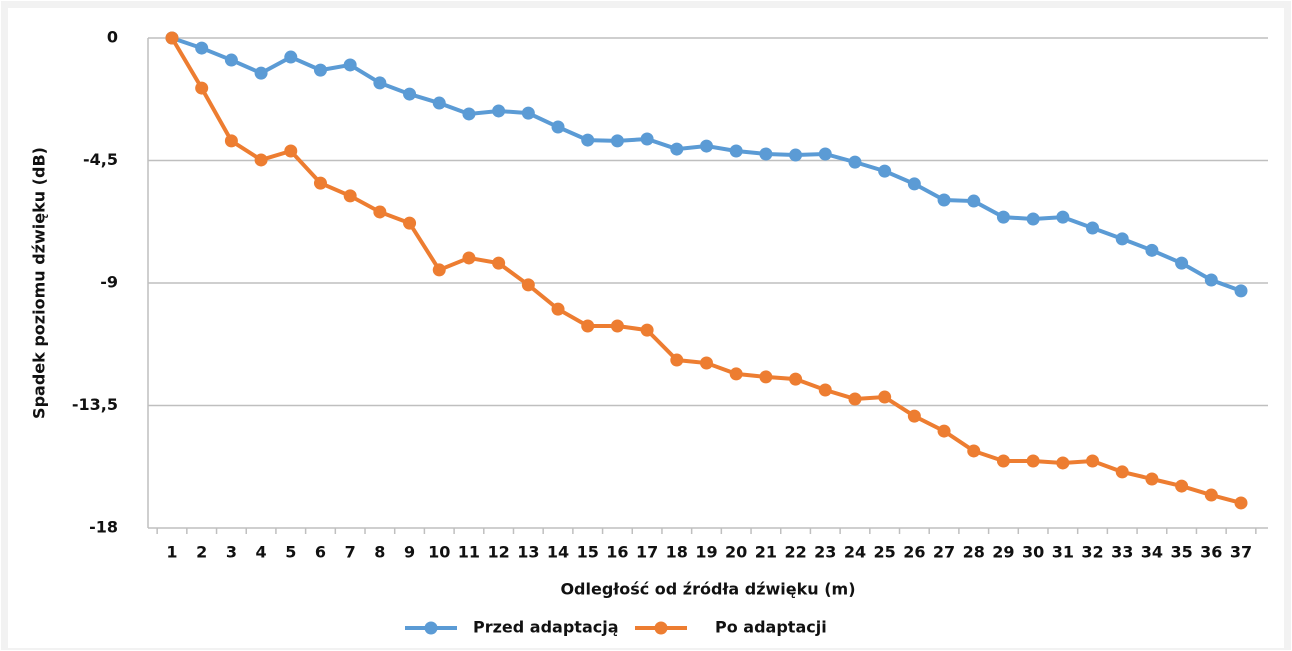  I want to click on y-tick-label: -9, so click(109, 282).